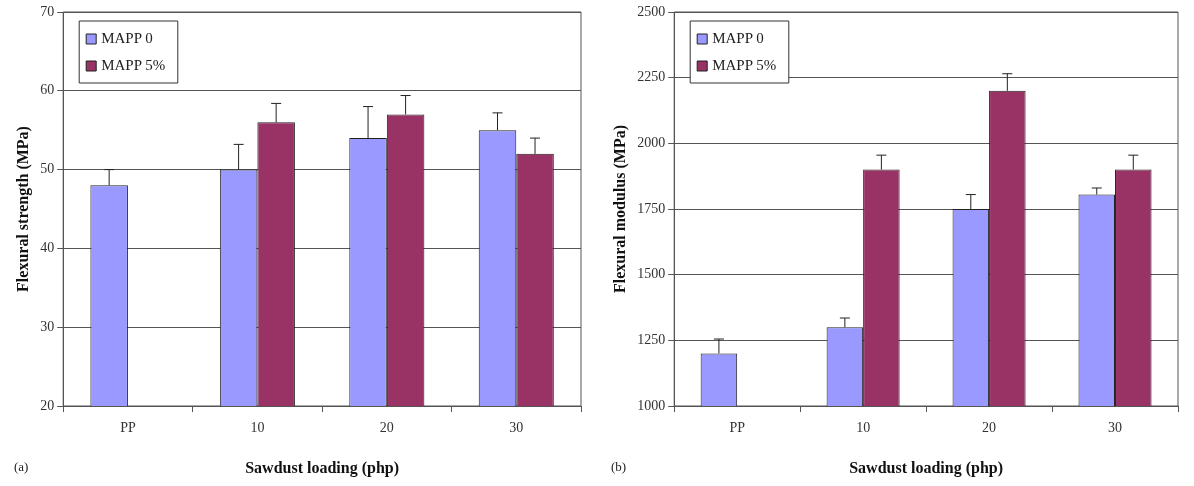 The width and height of the screenshot is (1194, 486). Describe the element at coordinates (21, 467) in the screenshot. I see `text: (a)` at that location.